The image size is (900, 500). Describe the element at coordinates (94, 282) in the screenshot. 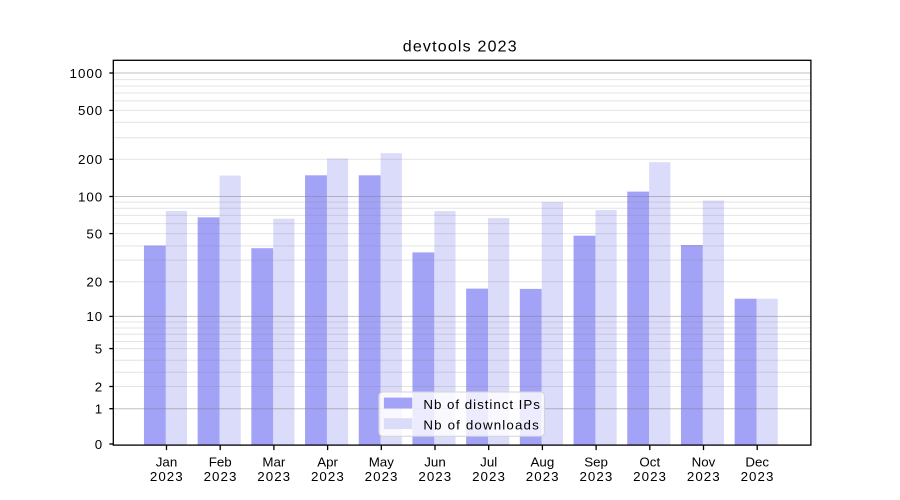

I see `svg-text: 20` at that location.